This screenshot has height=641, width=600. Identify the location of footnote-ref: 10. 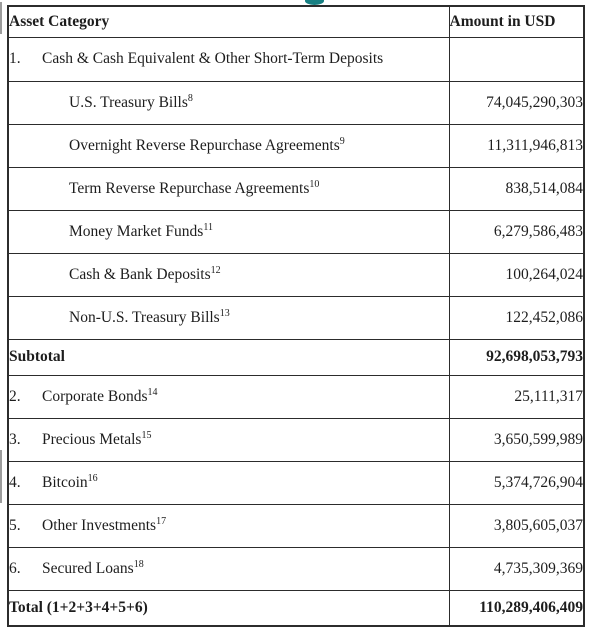
(314, 184).